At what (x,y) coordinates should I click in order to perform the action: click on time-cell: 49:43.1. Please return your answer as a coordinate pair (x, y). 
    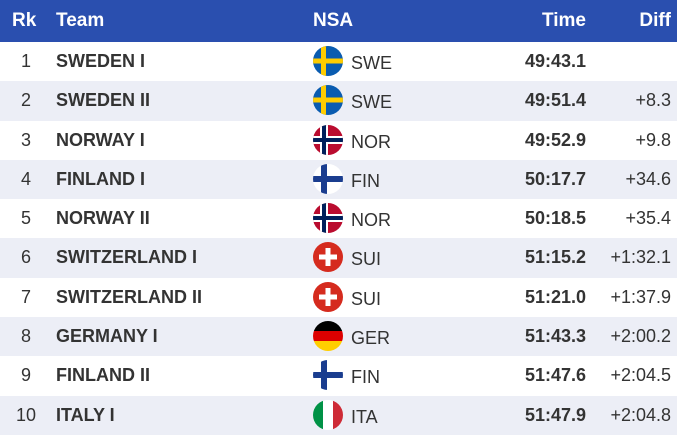
    Looking at the image, I should click on (555, 61).